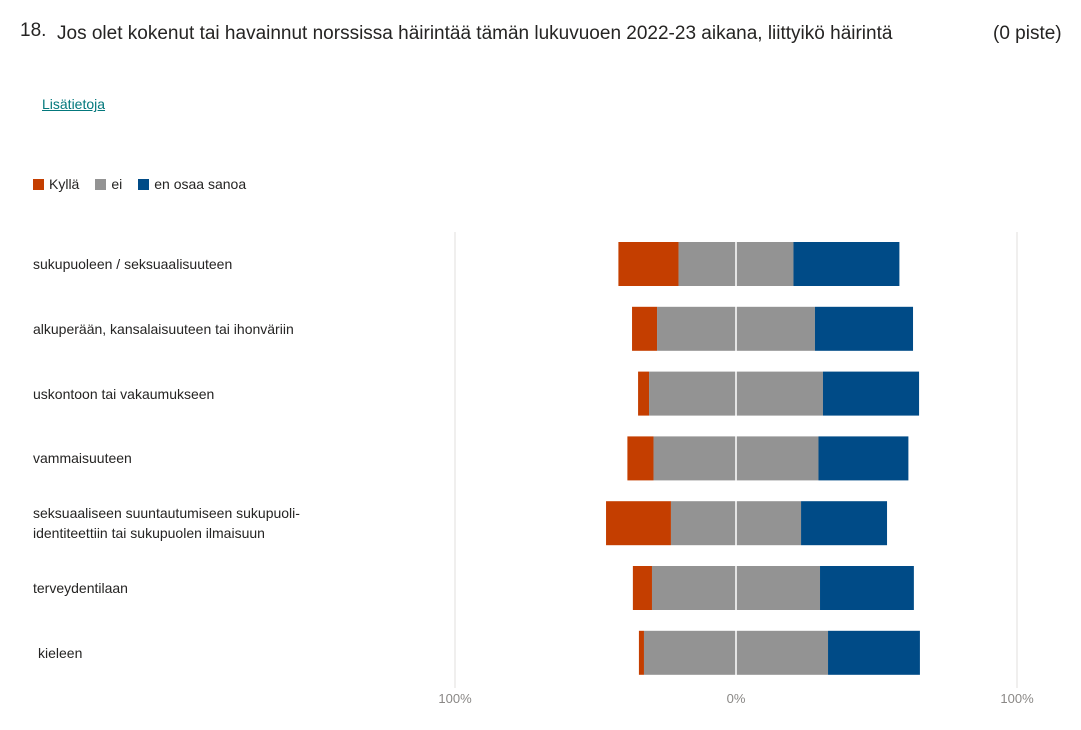 The width and height of the screenshot is (1081, 730). I want to click on legend-label: en osaa sanoa, so click(200, 184).